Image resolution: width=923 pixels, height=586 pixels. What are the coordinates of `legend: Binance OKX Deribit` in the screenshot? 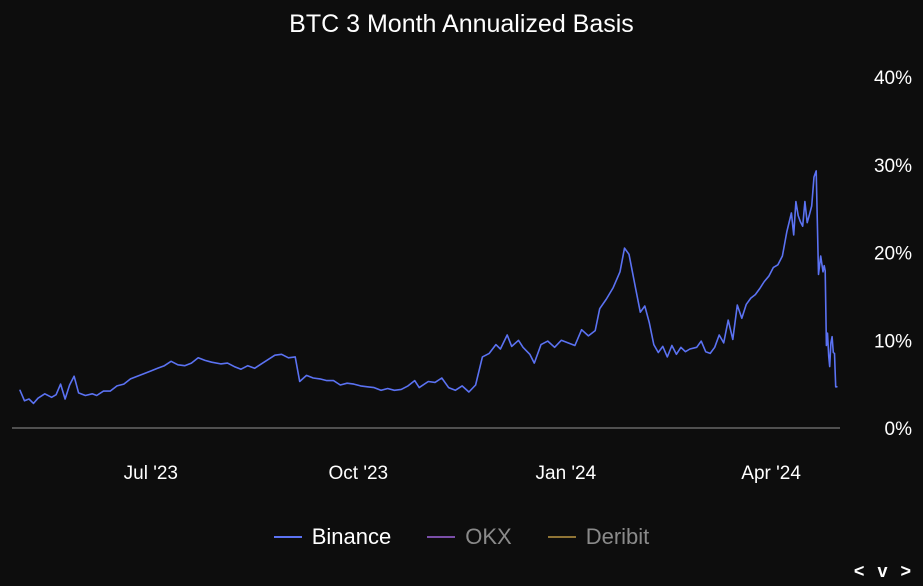 It's located at (461, 537).